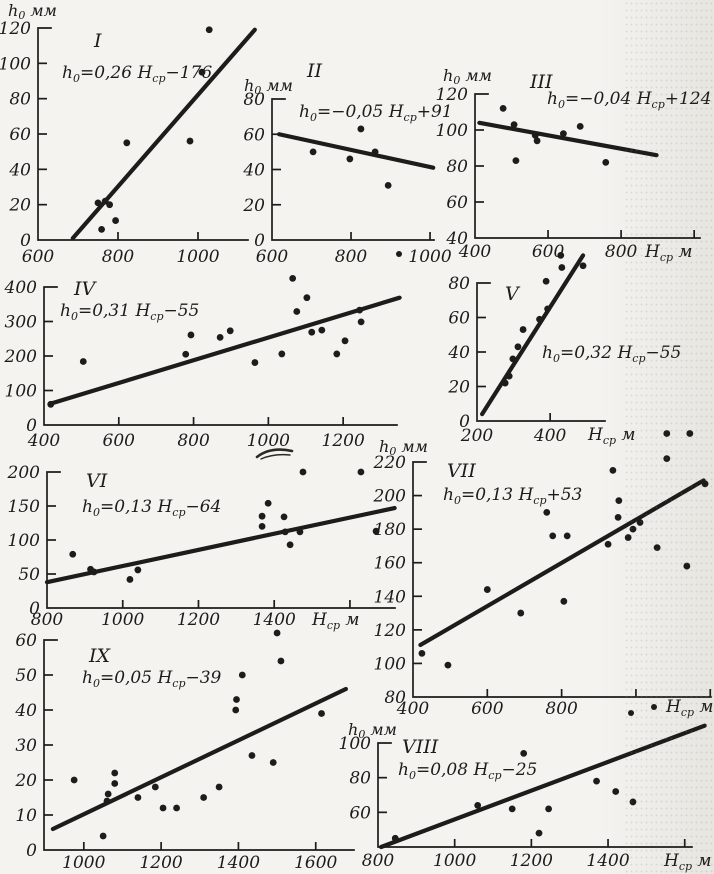 This screenshot has width=714, height=874. Describe the element at coordinates (452, 131) in the screenshot. I see `y-tick-label: 100` at that location.